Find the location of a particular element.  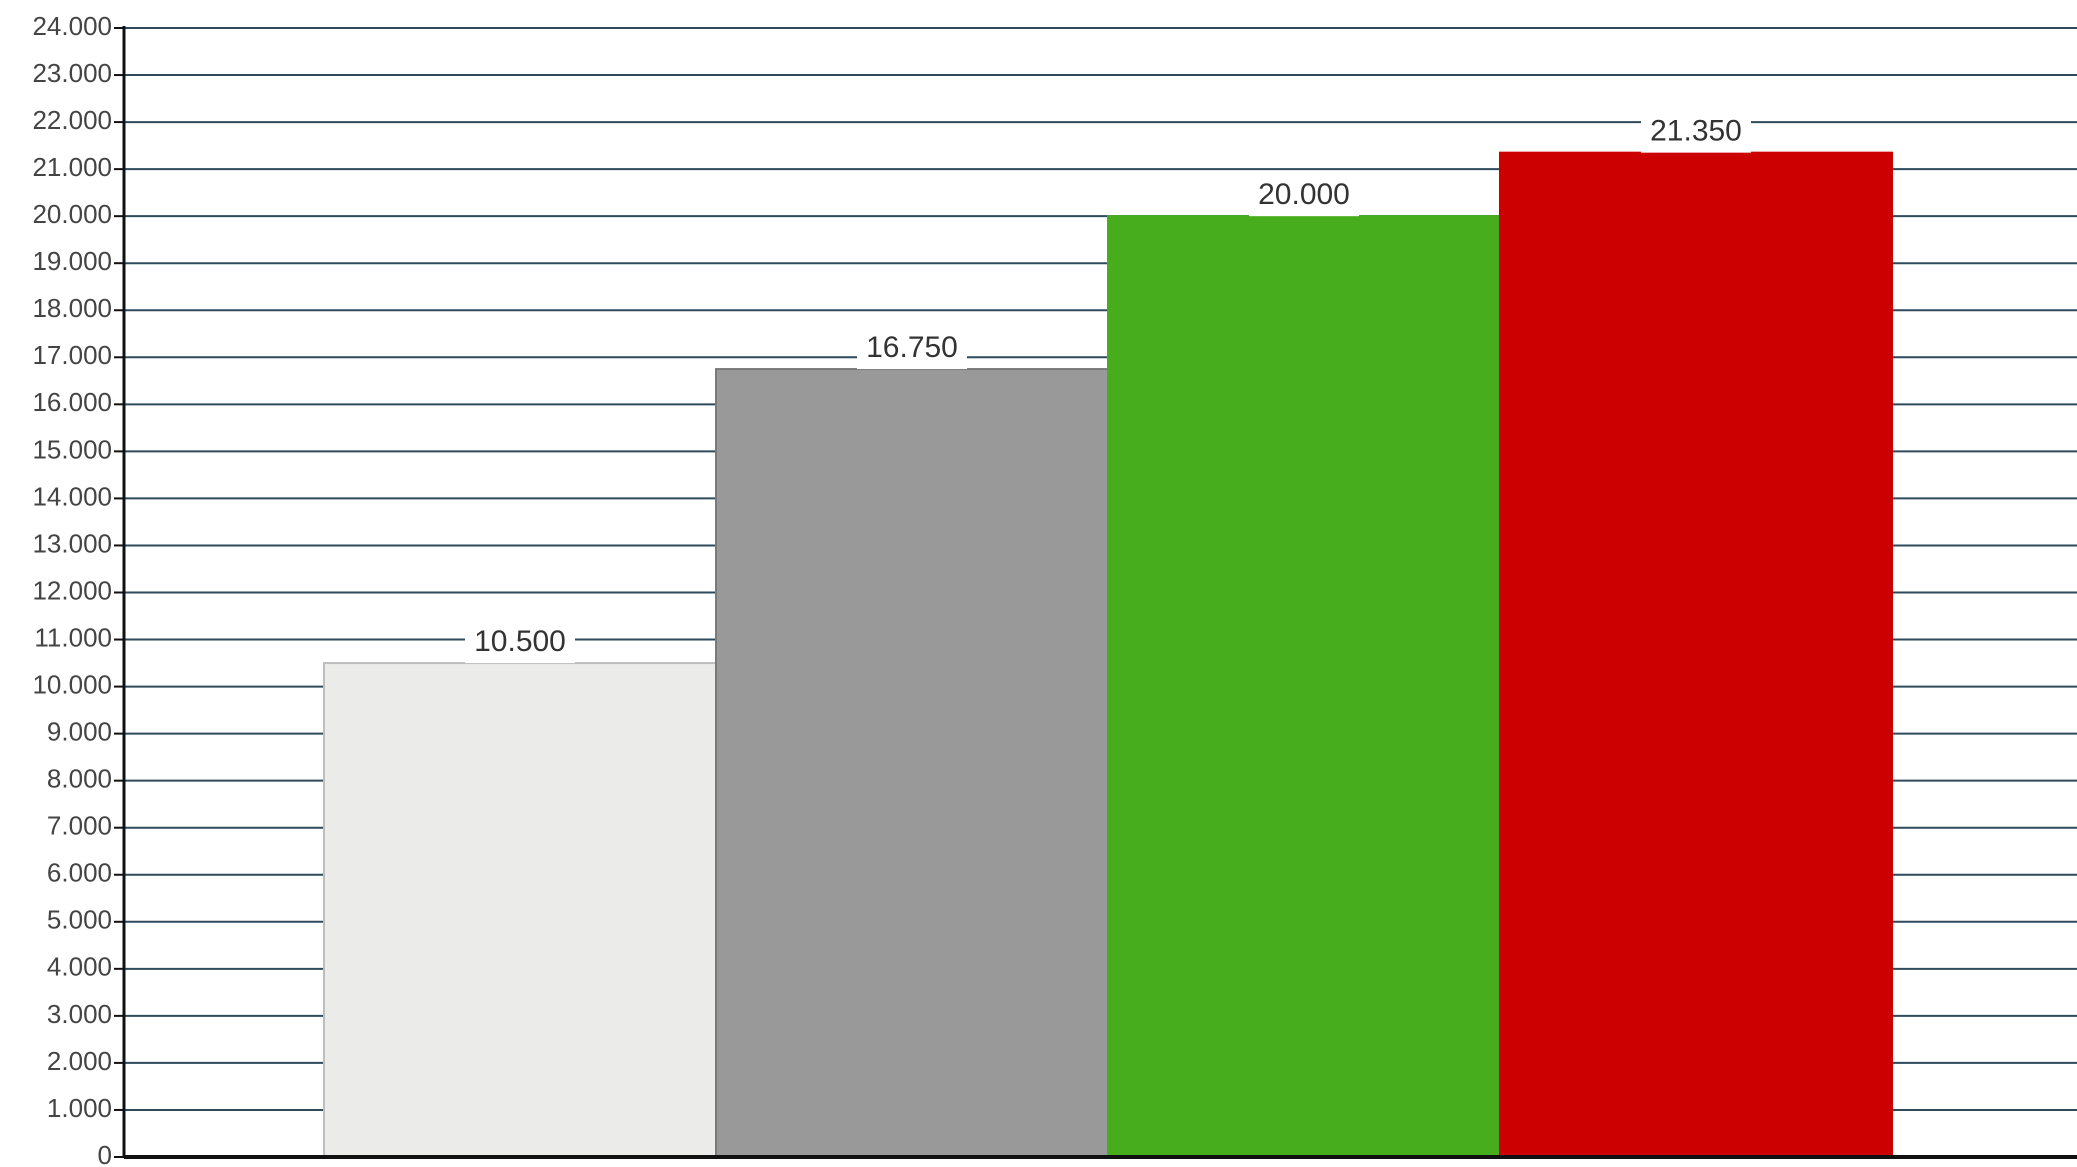

y-tick-label: 18.000 is located at coordinates (72, 308).